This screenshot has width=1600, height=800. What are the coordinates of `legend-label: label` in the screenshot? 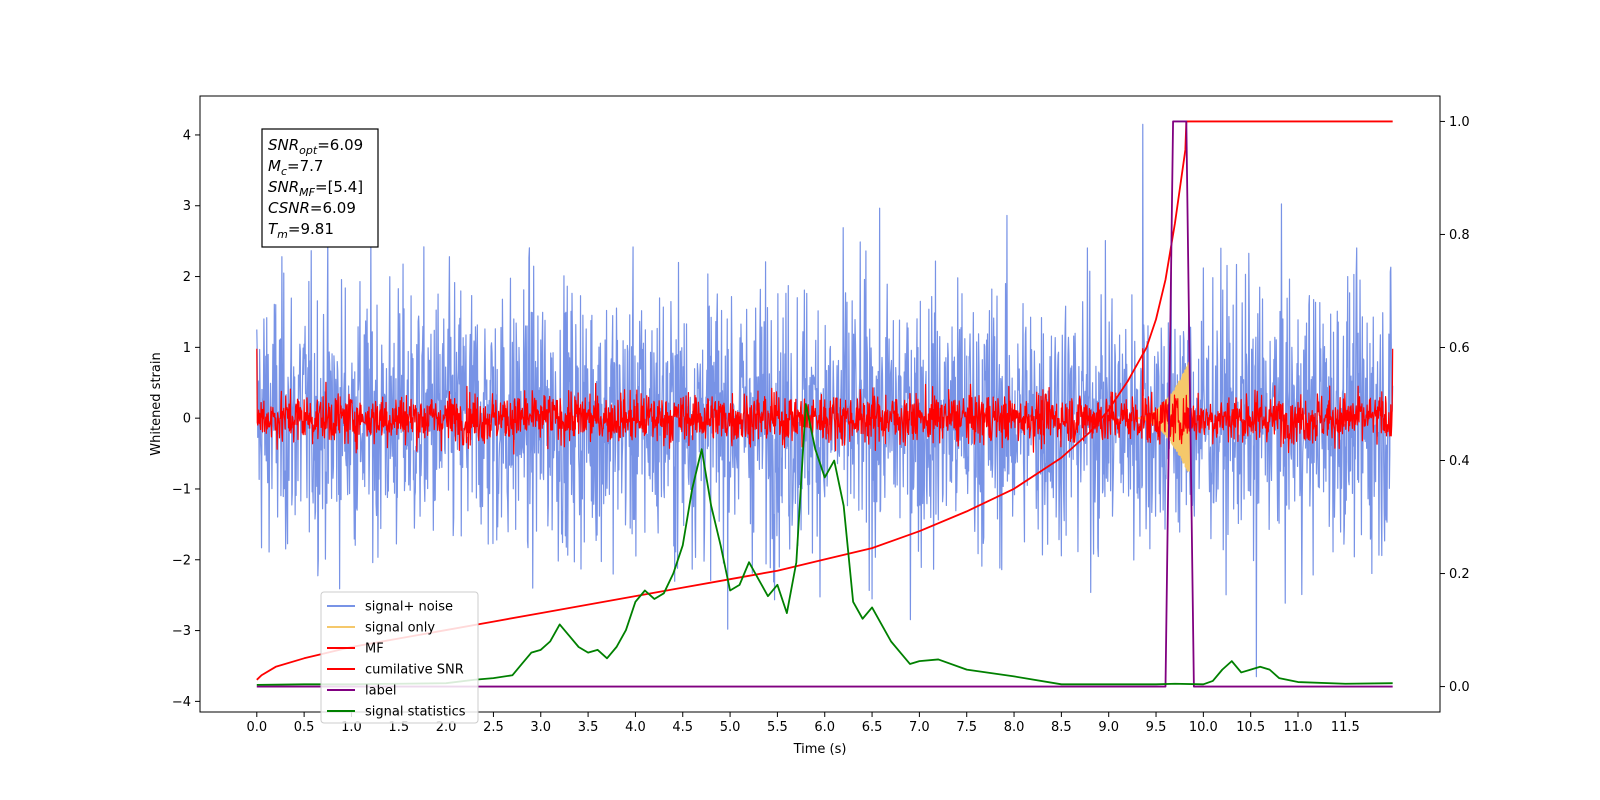 It's located at (380, 691).